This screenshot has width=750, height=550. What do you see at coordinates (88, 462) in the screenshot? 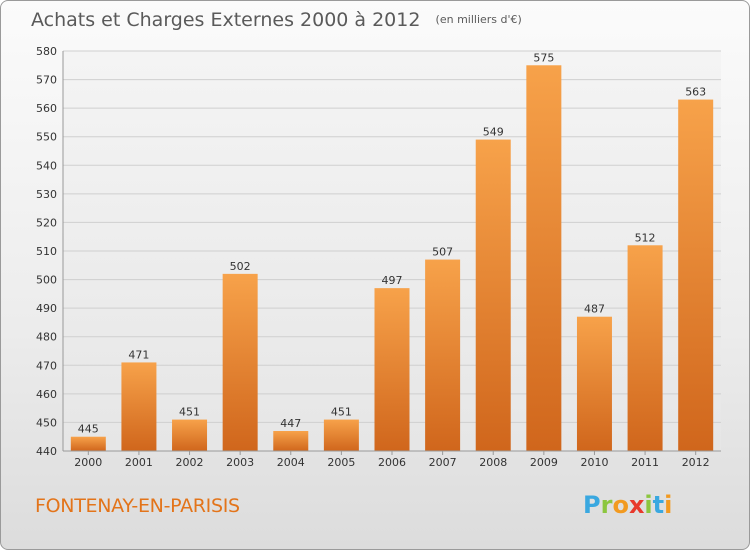
I see `x-tick-label: 2000` at bounding box center [88, 462].